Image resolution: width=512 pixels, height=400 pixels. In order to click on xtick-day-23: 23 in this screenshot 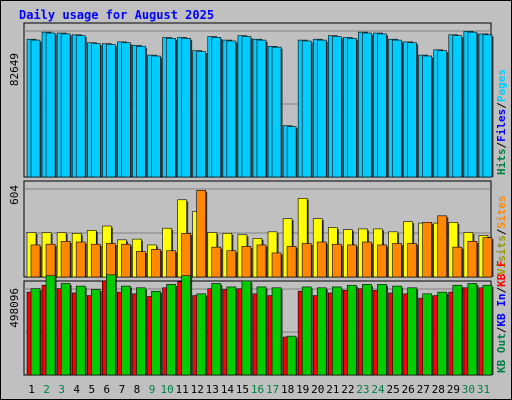, I will do `click(362, 389)`.